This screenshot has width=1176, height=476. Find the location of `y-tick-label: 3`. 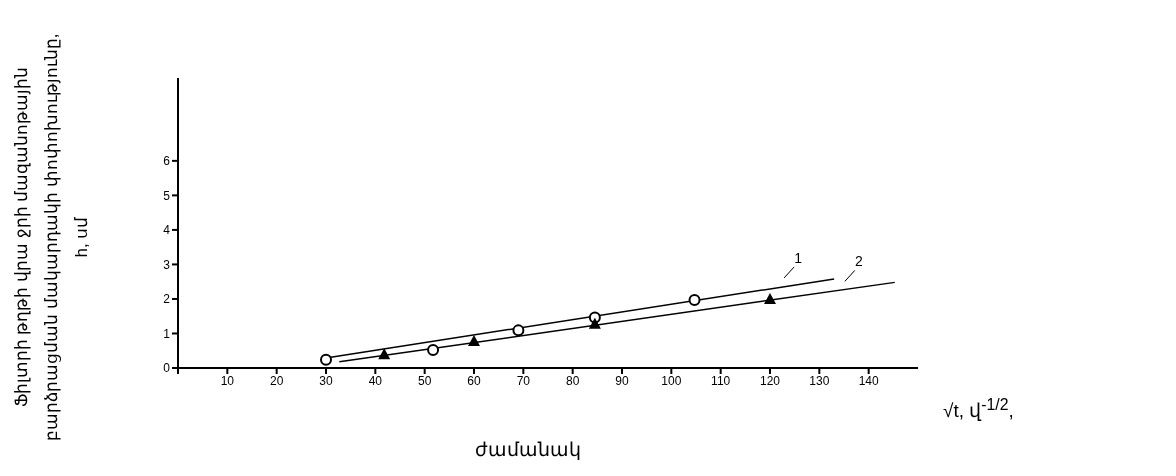

y-tick-label: 3 is located at coordinates (167, 264).